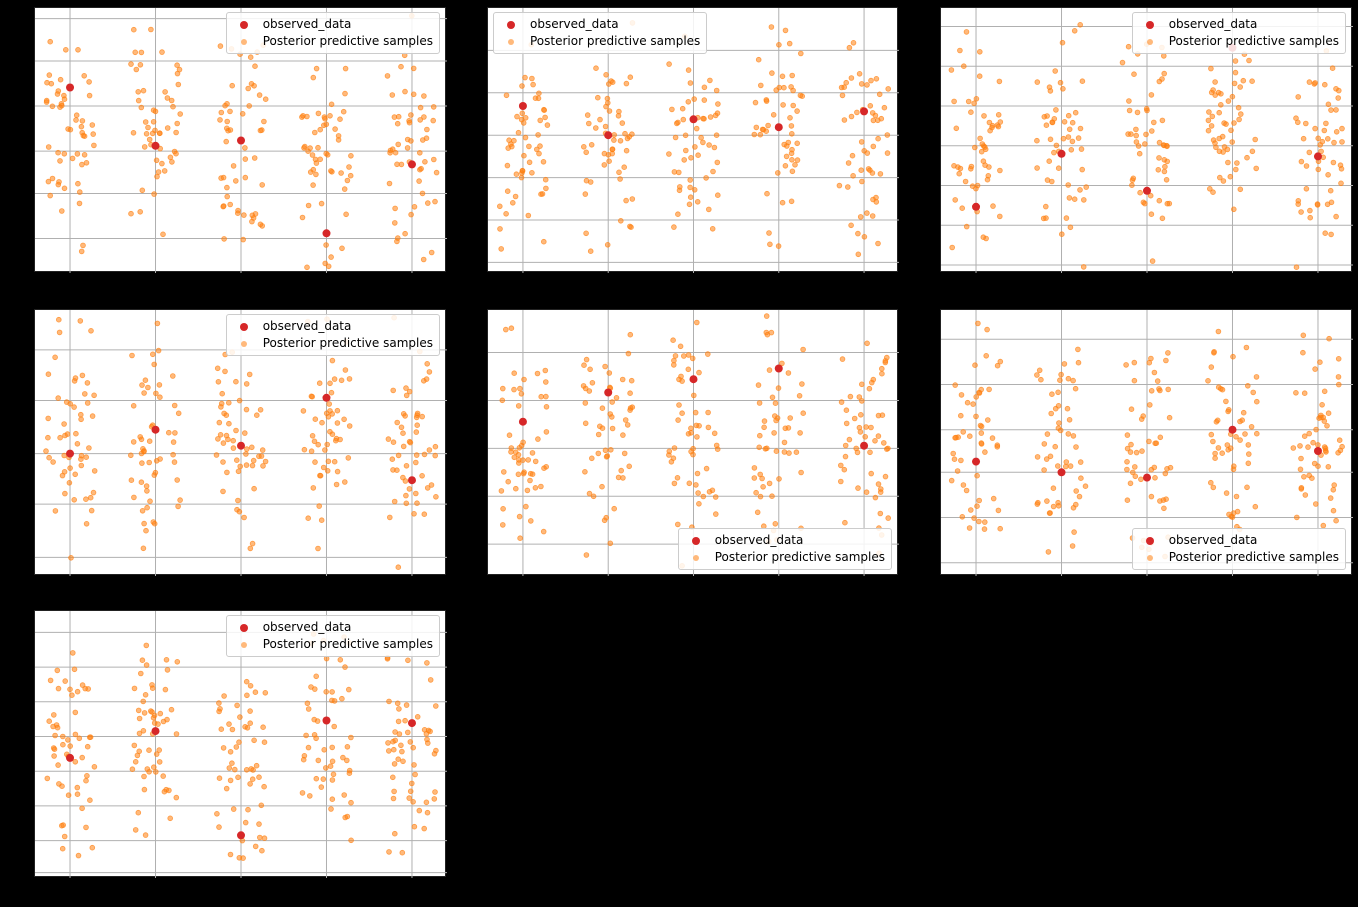  I want to click on legend-entry-samples: Posterior predictive samples, so click(333, 644).